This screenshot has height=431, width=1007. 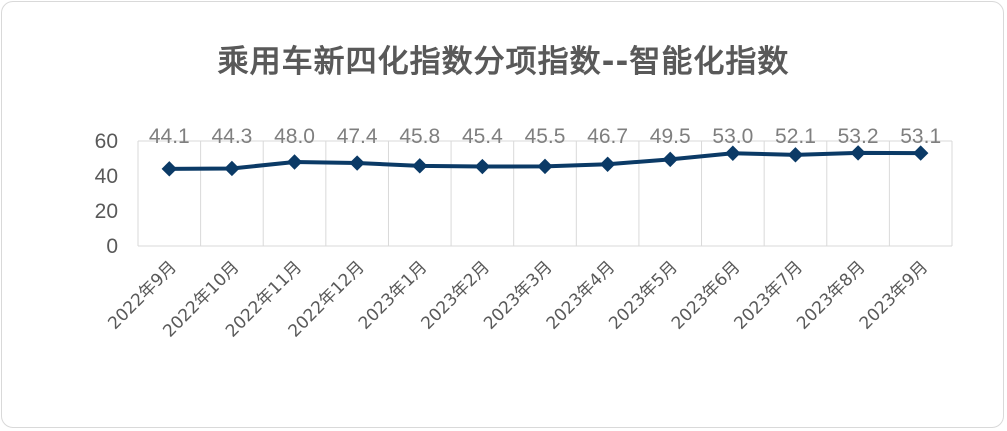 What do you see at coordinates (732, 136) in the screenshot?
I see `data-label: 53.0` at bounding box center [732, 136].